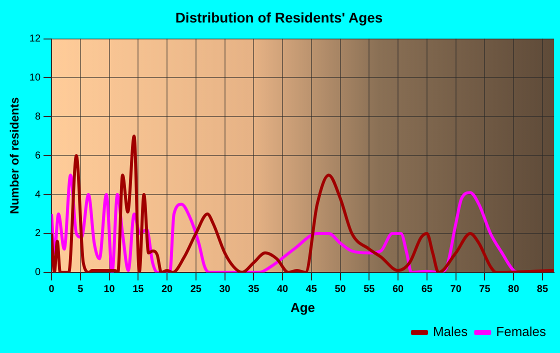 Image resolution: width=560 pixels, height=353 pixels. Describe the element at coordinates (542, 290) in the screenshot. I see `x-tick-label: 85` at that location.